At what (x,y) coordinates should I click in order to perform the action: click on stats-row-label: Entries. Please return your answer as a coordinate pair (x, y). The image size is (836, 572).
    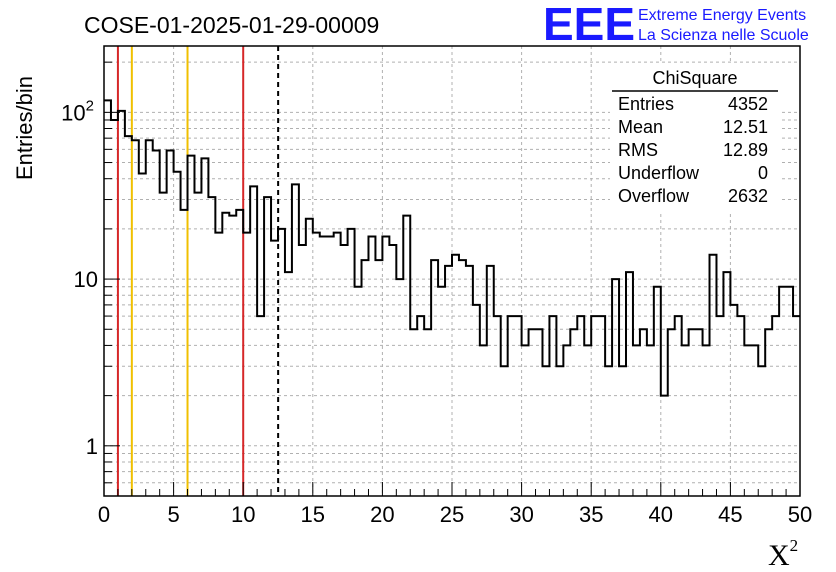
    Looking at the image, I should click on (646, 104).